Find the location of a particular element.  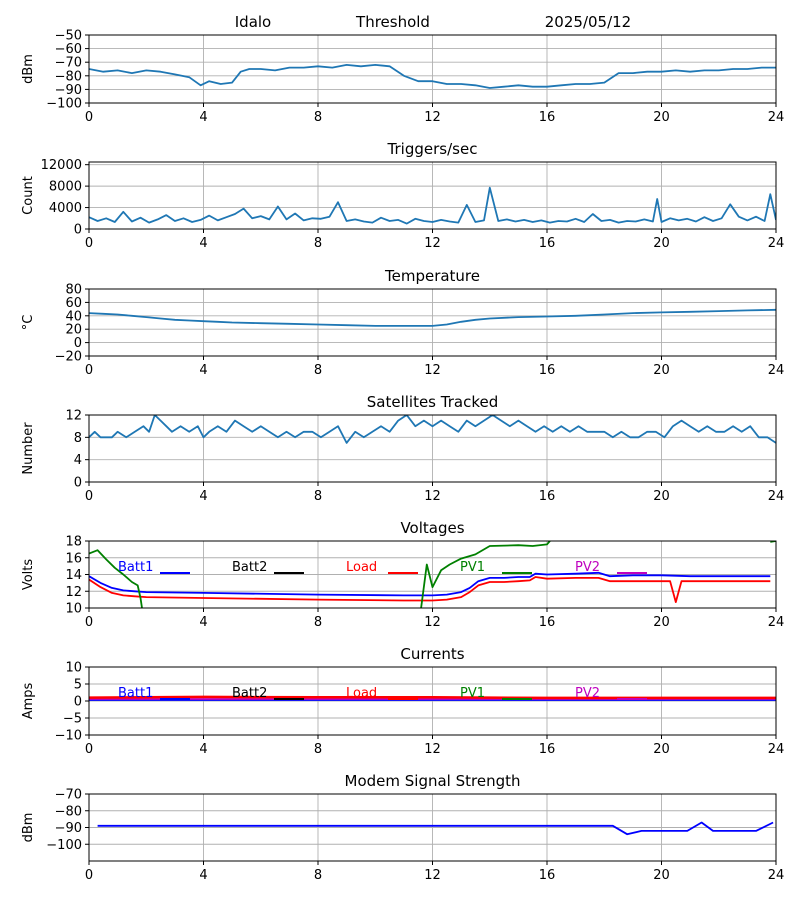

y-tick-label: 60 is located at coordinates (73, 303).